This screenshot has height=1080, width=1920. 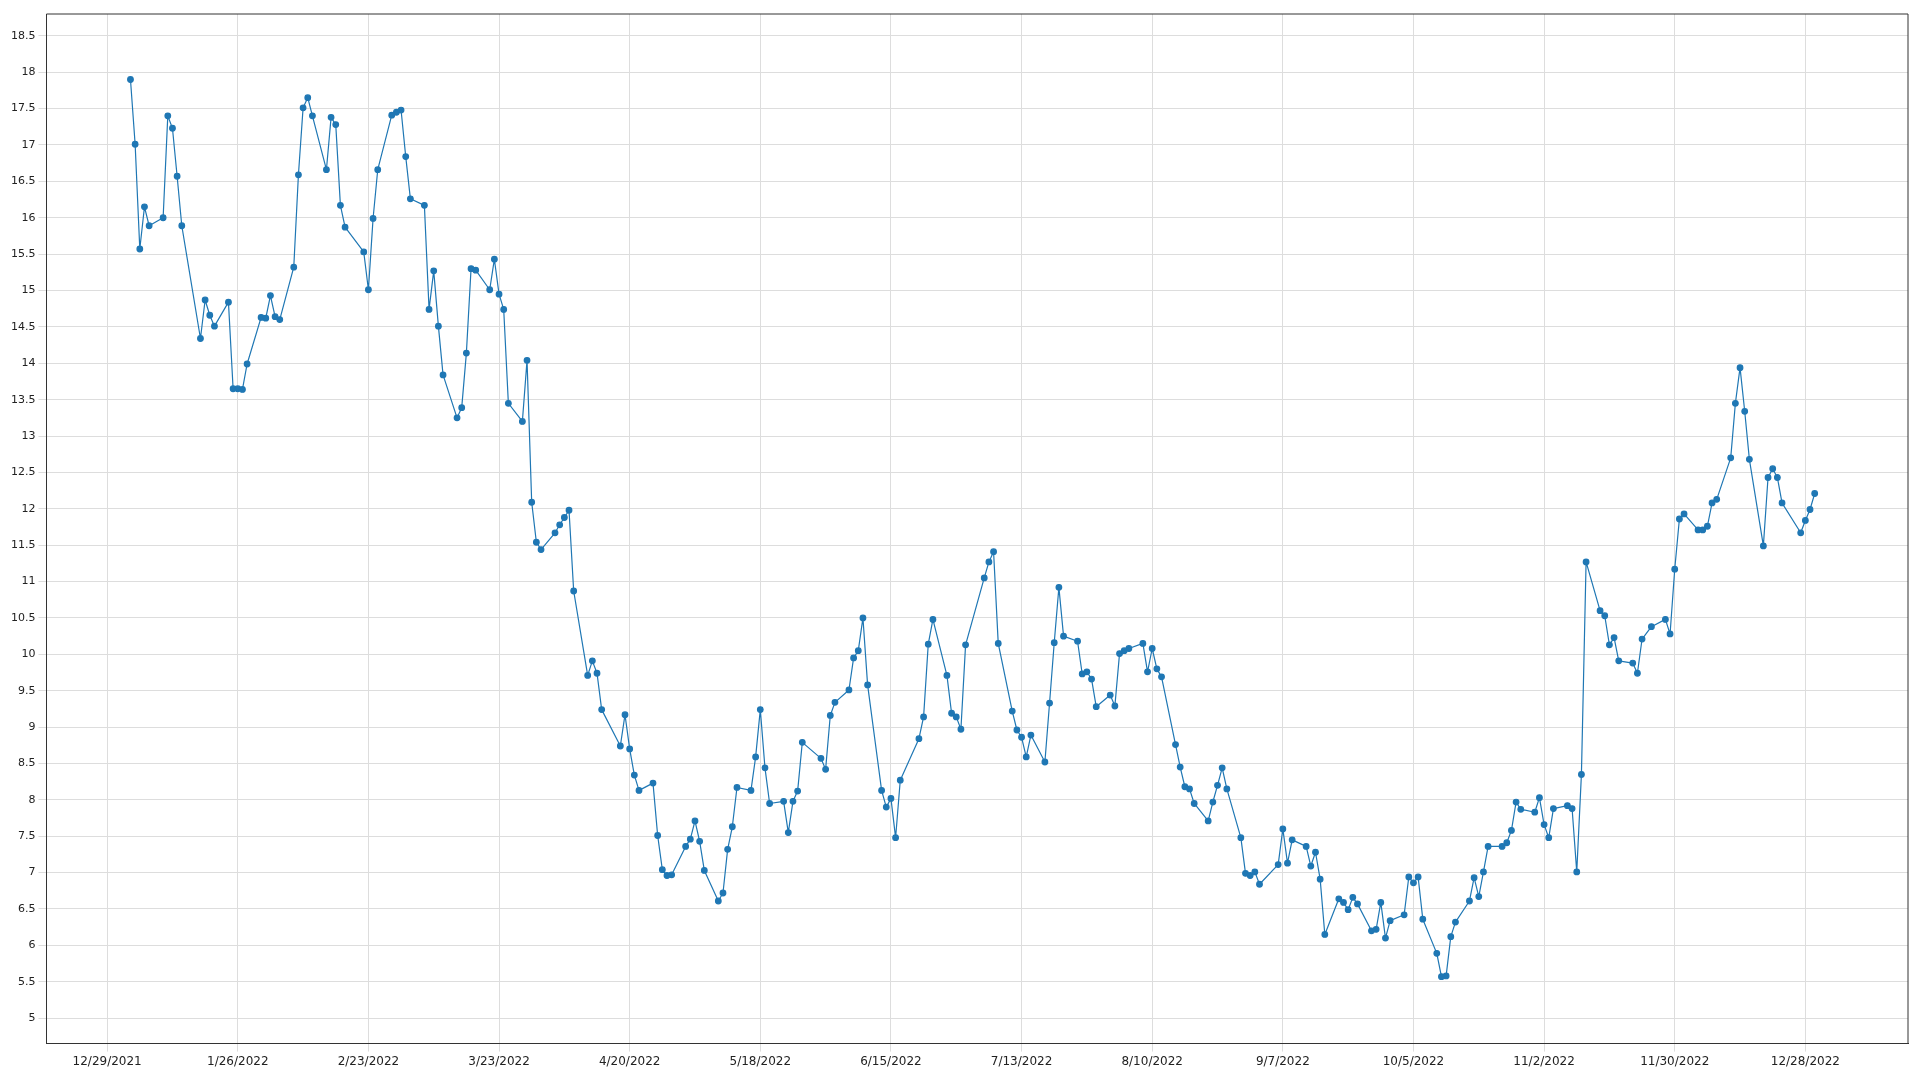 What do you see at coordinates (23, 35) in the screenshot?
I see `y-tick-label: 18.5` at bounding box center [23, 35].